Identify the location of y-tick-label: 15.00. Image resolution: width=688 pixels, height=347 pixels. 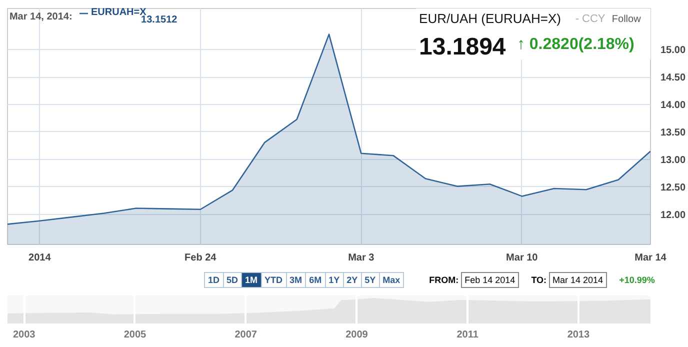
(673, 50).